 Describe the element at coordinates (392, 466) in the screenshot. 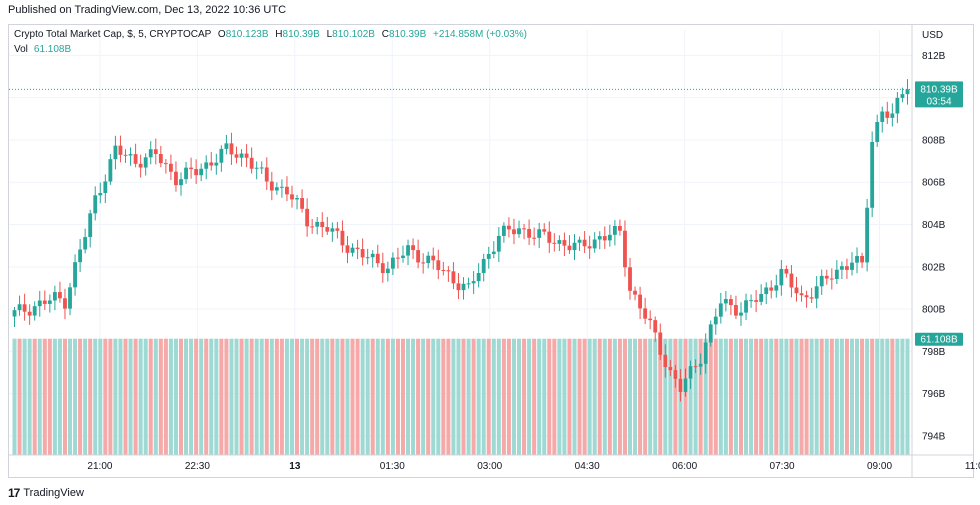

I see `x-tick-label: 01:30` at that location.